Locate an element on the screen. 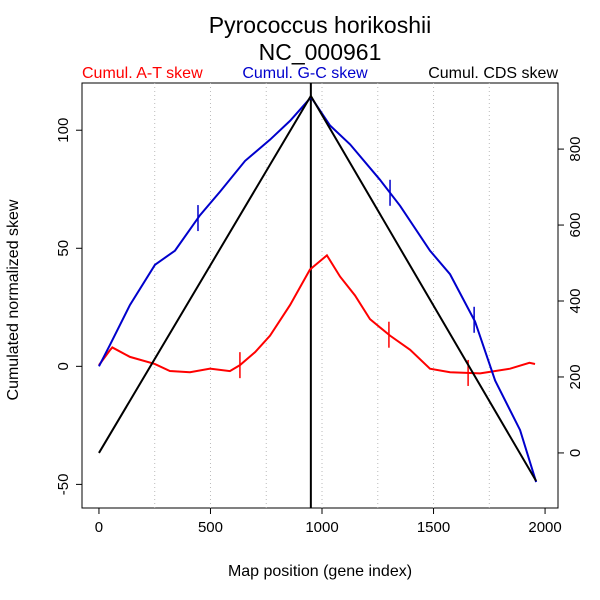 The width and height of the screenshot is (600, 600). y-tick-label: 100 is located at coordinates (63, 130).